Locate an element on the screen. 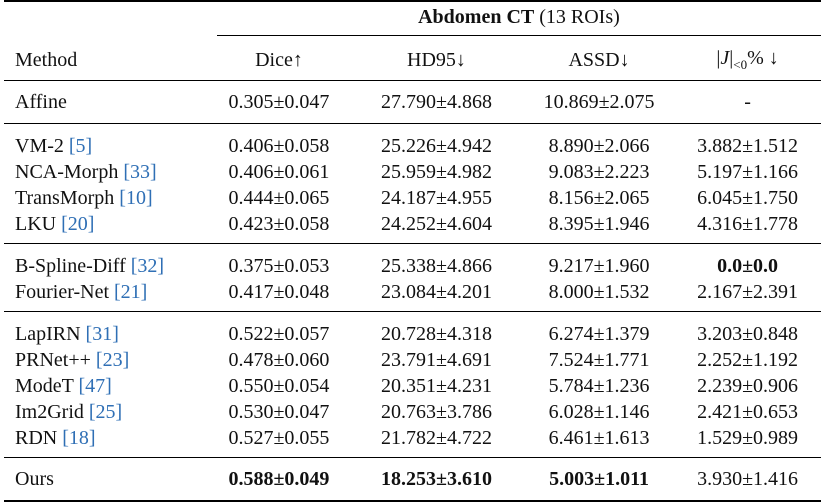  jac-value: 3.882±1.512 is located at coordinates (747, 141).